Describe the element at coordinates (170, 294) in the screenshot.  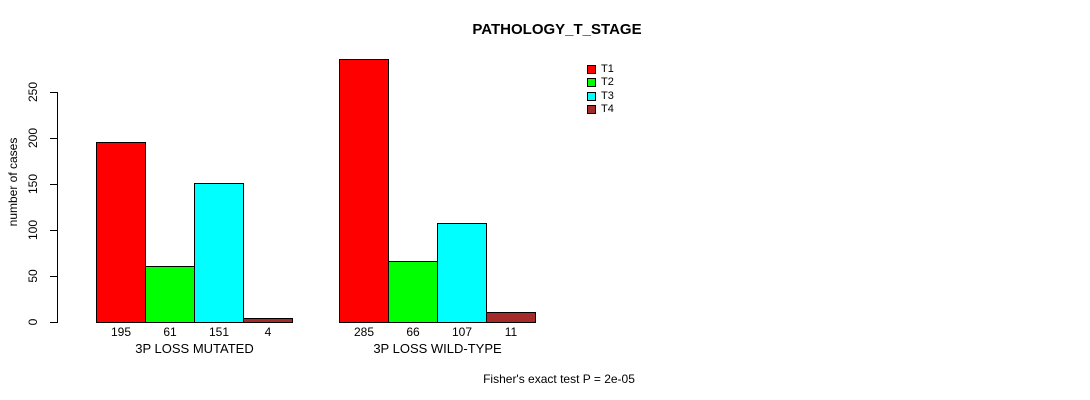
I see `bar-t2-group1` at that location.